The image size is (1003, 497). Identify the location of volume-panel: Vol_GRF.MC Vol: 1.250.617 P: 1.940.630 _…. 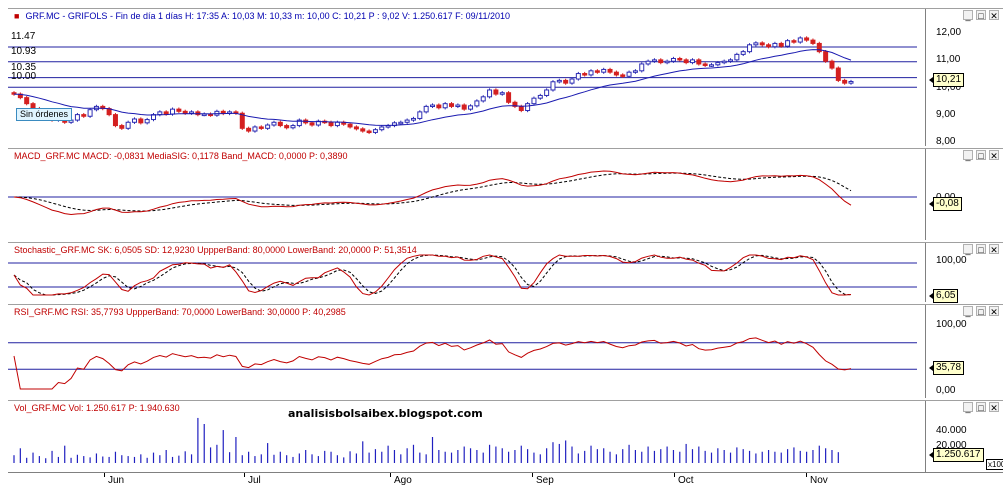
(505, 436).